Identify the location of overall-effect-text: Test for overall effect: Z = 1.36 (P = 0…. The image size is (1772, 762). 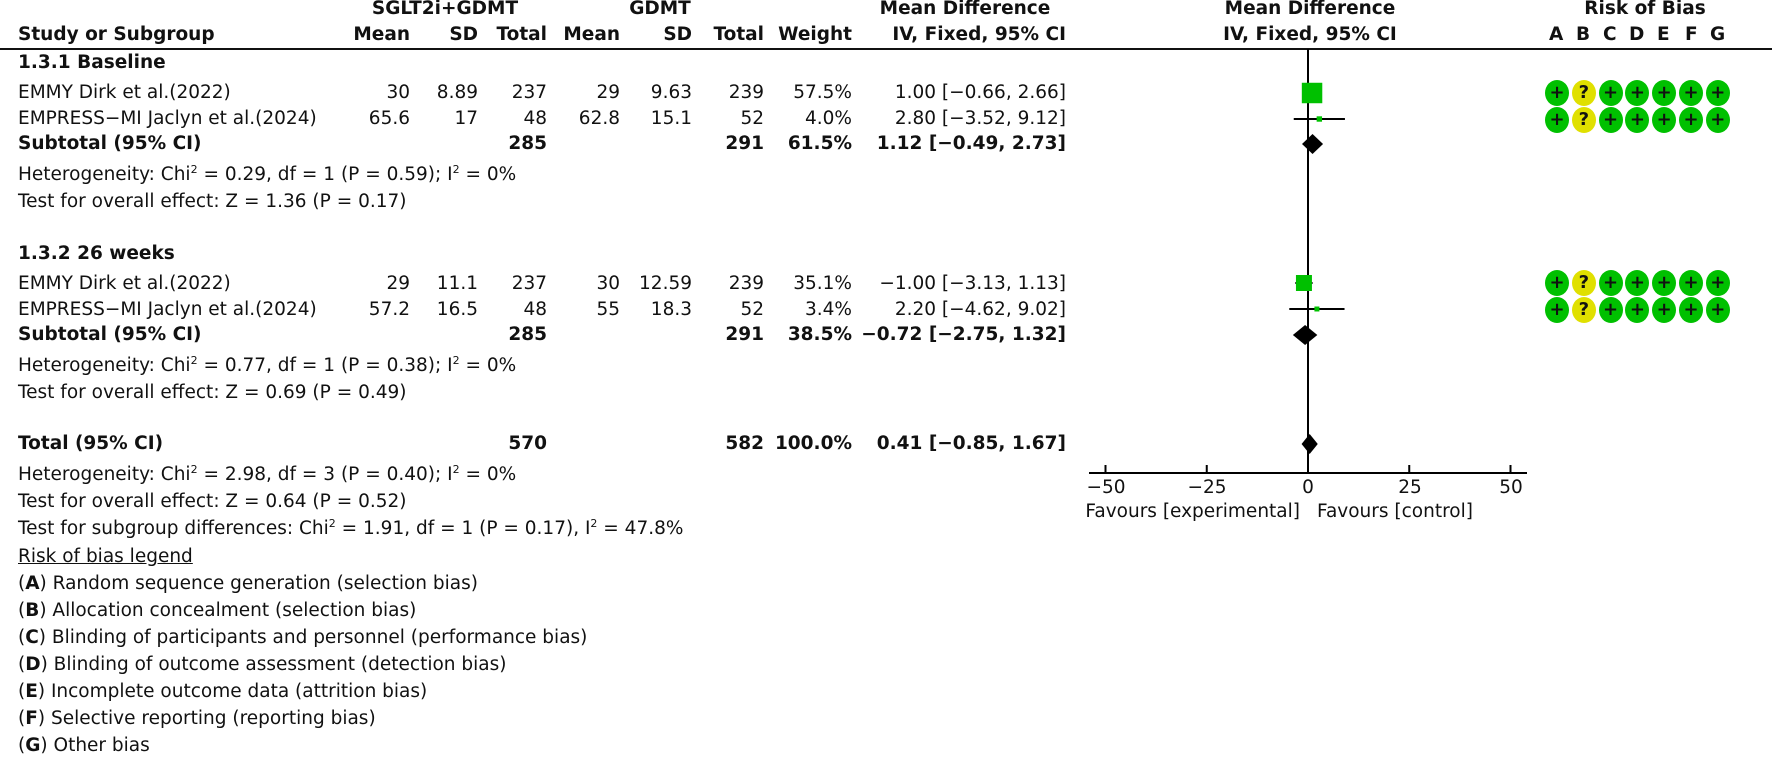
(212, 201).